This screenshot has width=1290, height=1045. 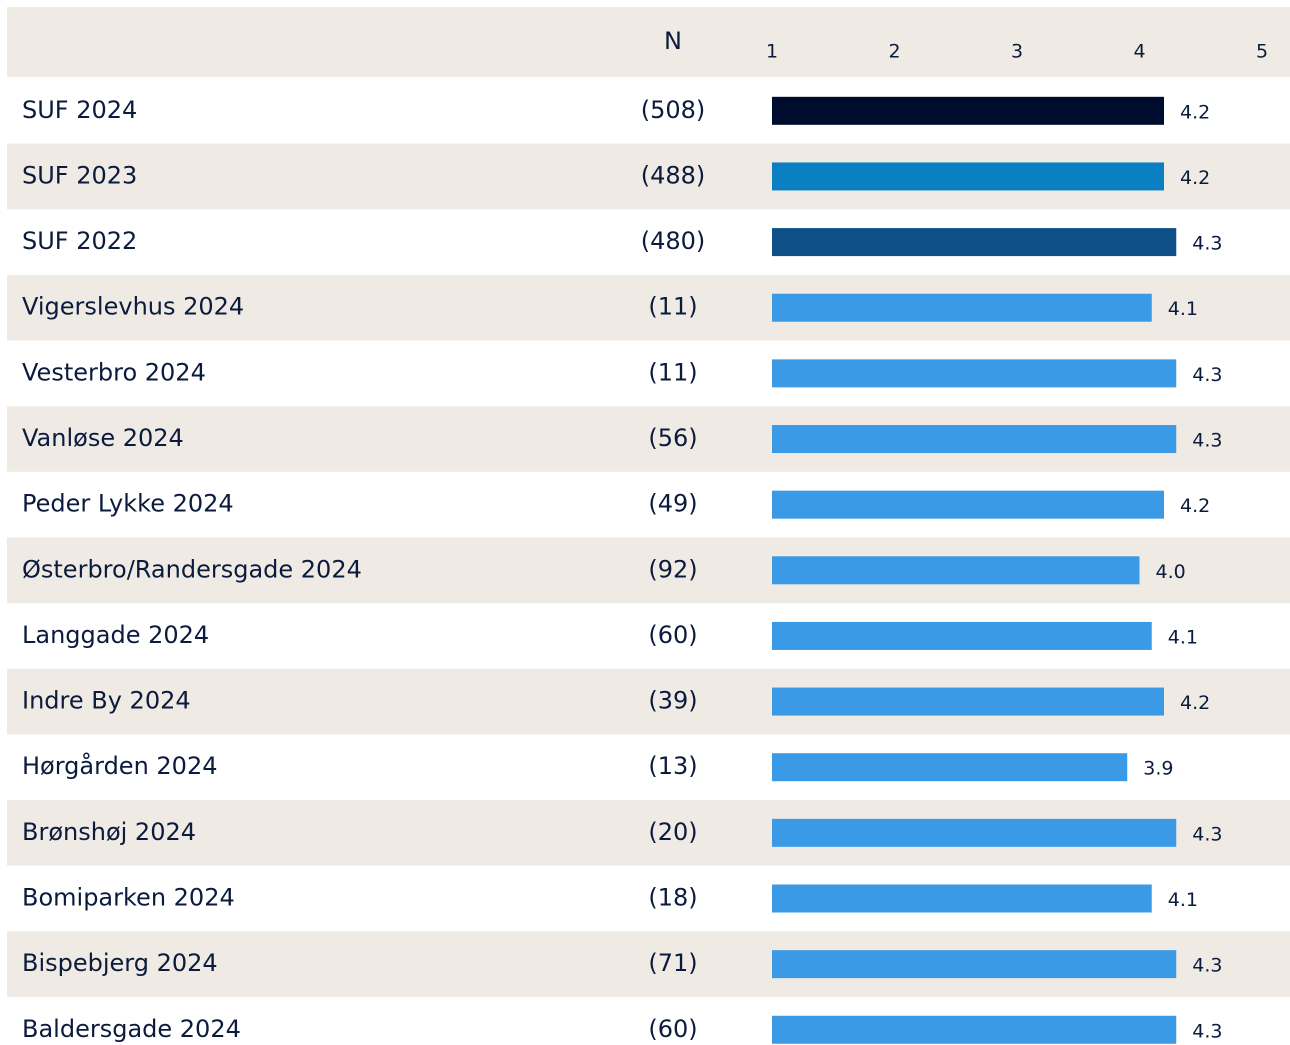 I want to click on category-label: Peder Lykke 2024, so click(x=128, y=504).